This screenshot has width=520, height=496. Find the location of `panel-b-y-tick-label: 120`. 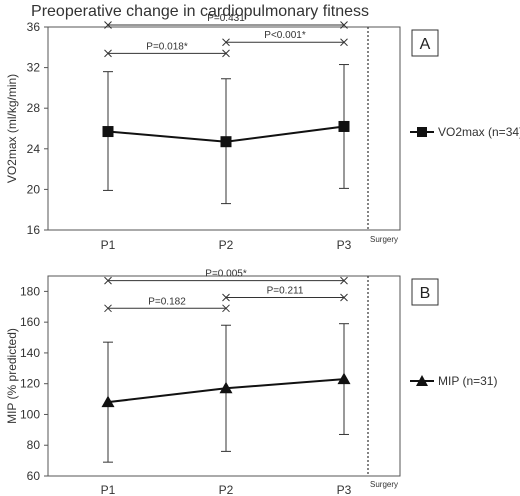

panel-b-y-tick-label: 120 is located at coordinates (30, 384).